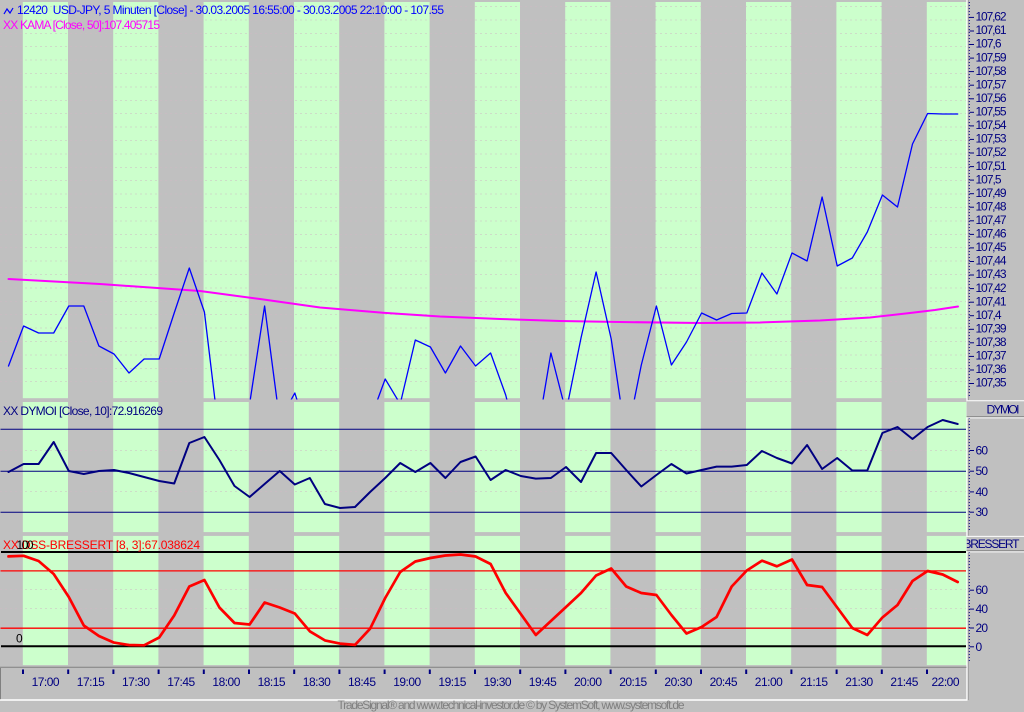 Image resolution: width=1024 pixels, height=712 pixels. I want to click on svg-text: 21:15, so click(814, 682).